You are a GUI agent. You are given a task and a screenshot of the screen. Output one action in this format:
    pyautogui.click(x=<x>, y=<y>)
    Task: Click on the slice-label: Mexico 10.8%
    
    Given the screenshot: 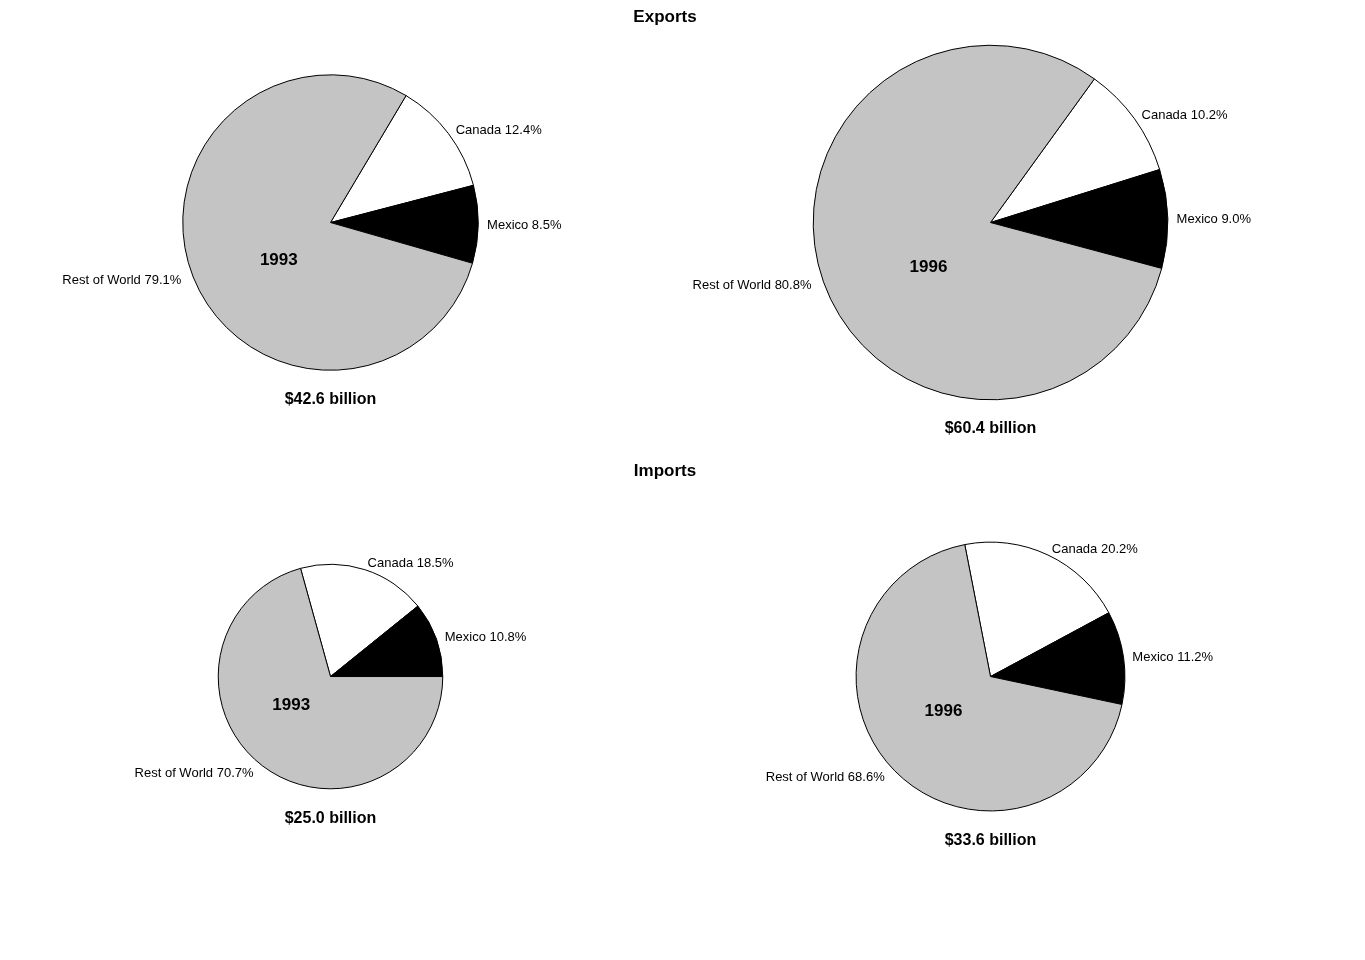 What is the action you would take?
    pyautogui.click(x=485, y=637)
    